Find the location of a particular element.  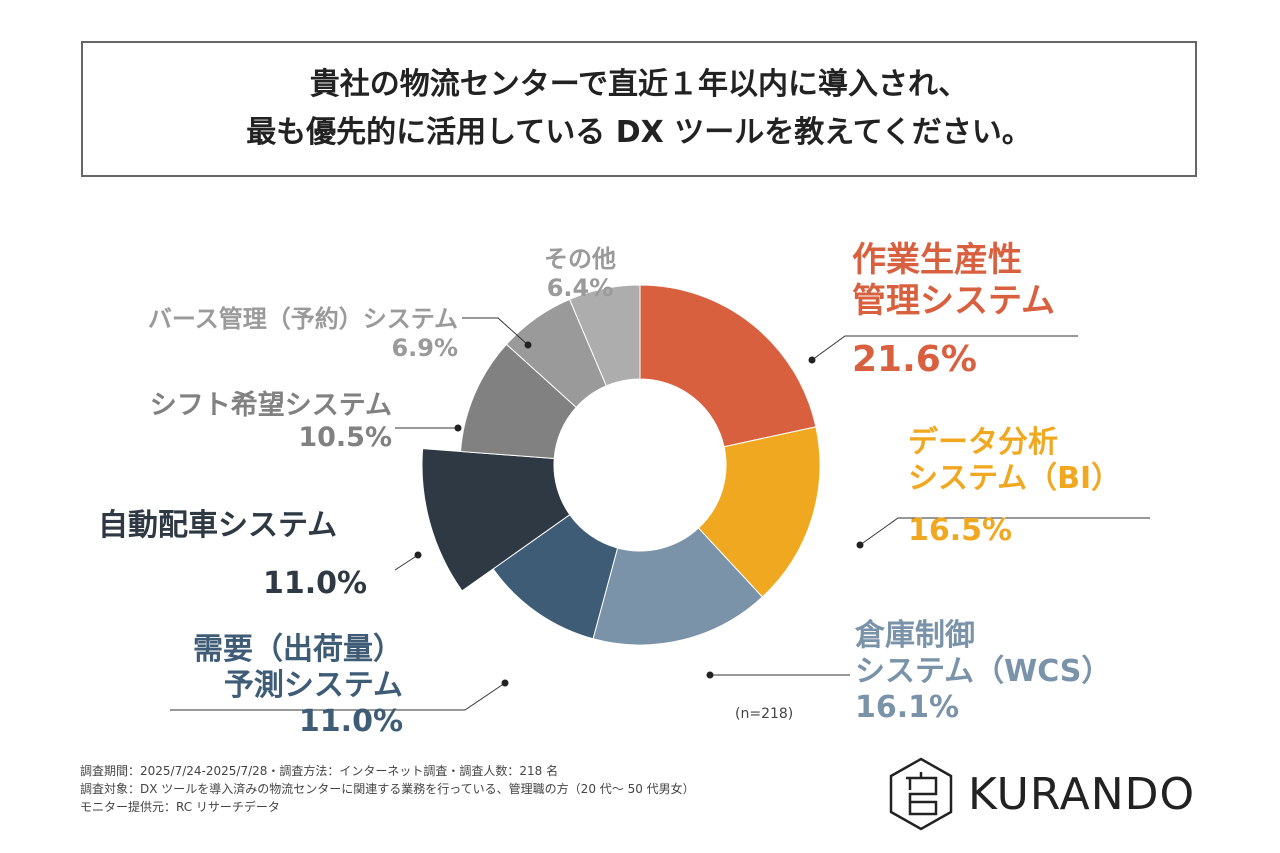

title-line-2: 最も優先的に活用している DX ツールを教えてください。 is located at coordinates (639, 132).